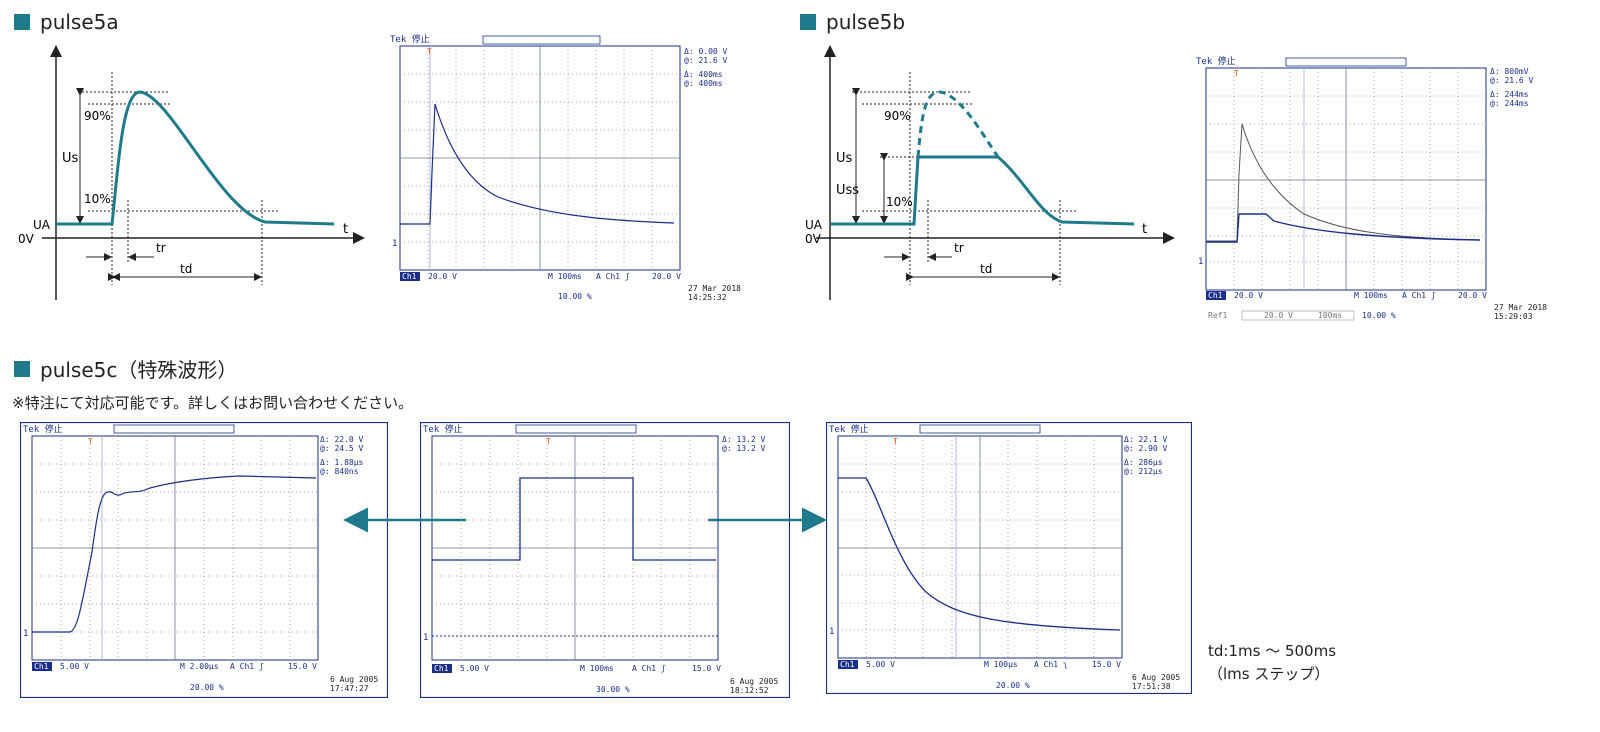 The image size is (1600, 732). I want to click on cursor-delta-t: Δ: 244ms, so click(1509, 94).